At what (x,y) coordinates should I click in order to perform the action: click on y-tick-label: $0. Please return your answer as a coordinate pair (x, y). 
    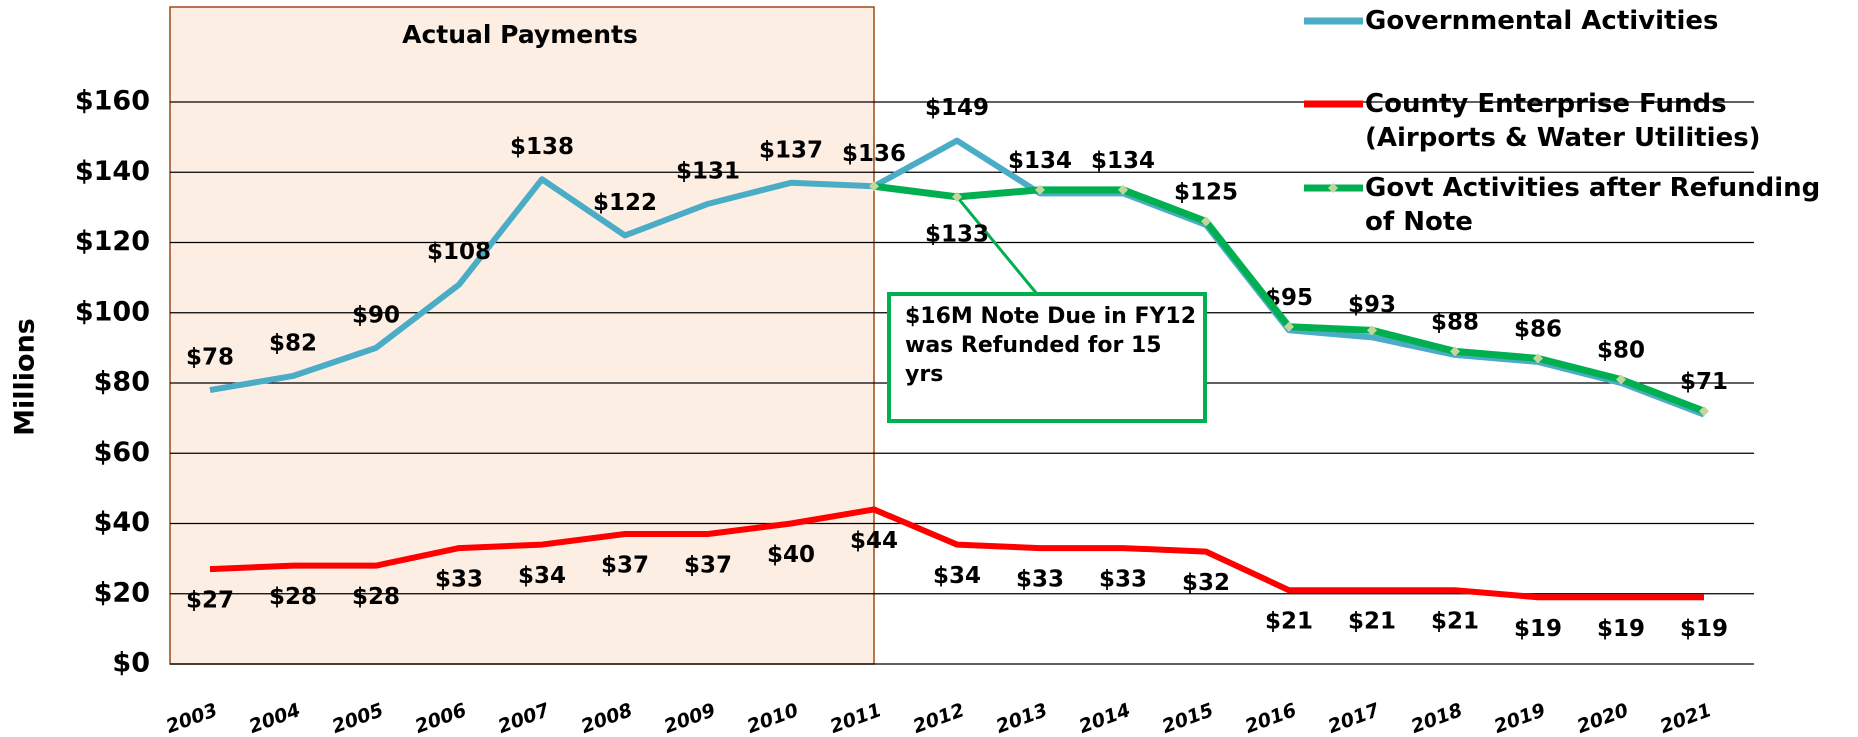
    Looking at the image, I should click on (131, 663).